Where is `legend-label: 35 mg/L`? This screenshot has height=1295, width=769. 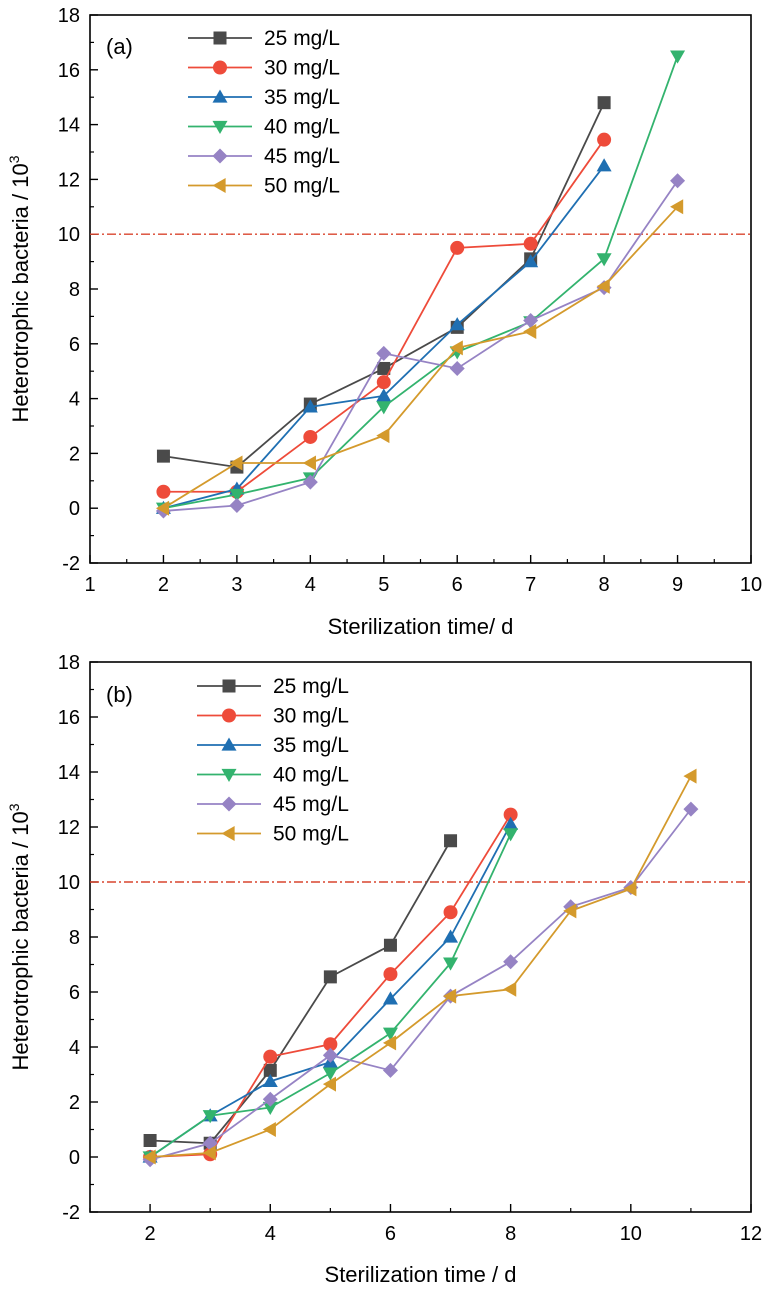
legend-label: 35 mg/L is located at coordinates (311, 745).